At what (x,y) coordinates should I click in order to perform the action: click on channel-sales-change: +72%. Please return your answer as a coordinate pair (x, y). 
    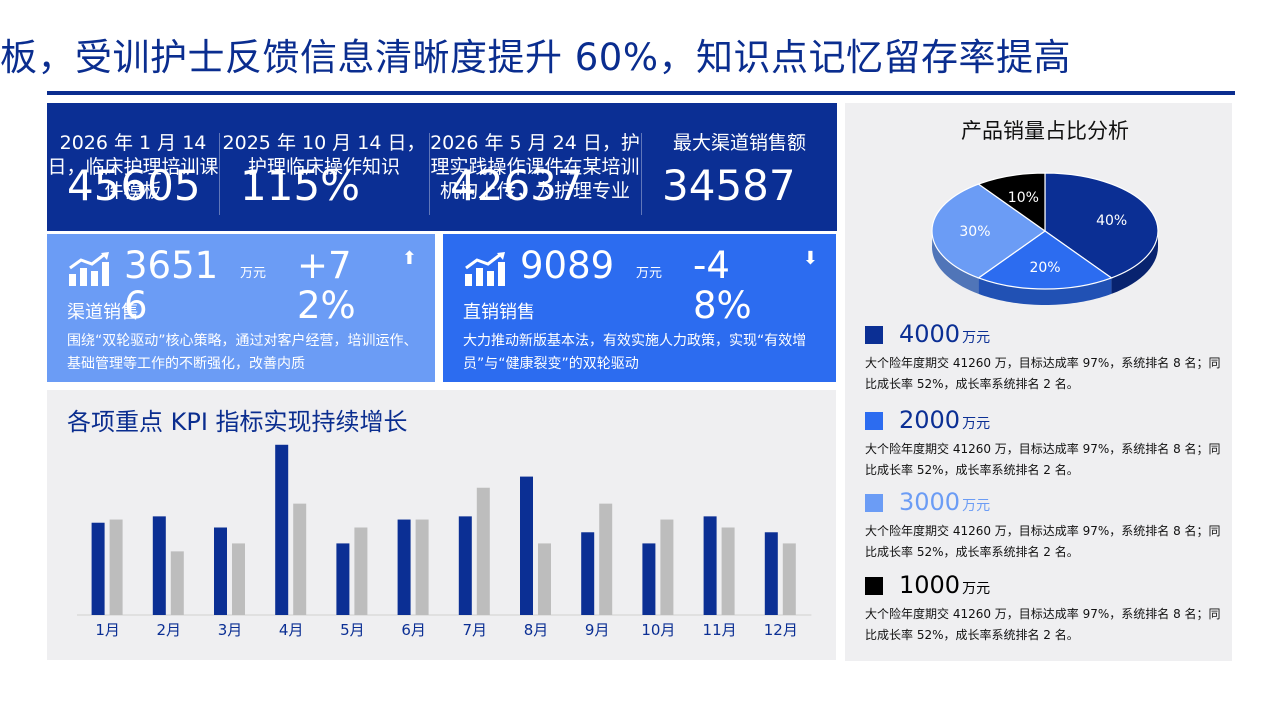
    Looking at the image, I should click on (326, 285).